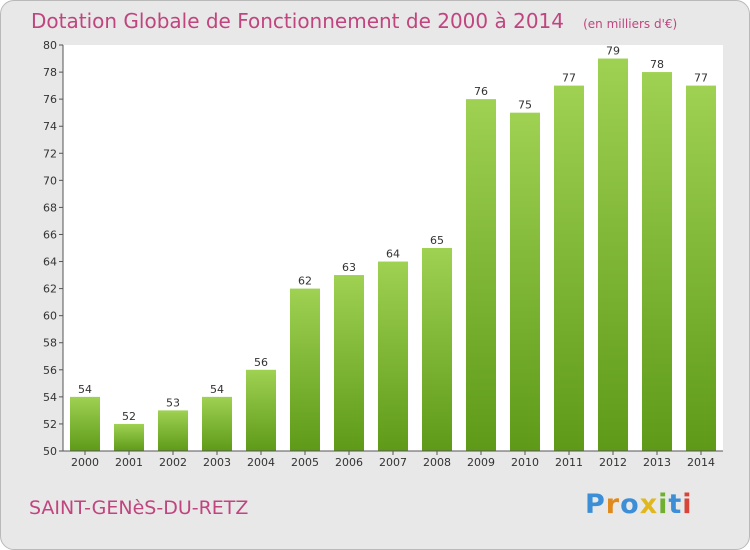 The width and height of the screenshot is (750, 550). What do you see at coordinates (50, 316) in the screenshot?
I see `y-tick-label: 60` at bounding box center [50, 316].